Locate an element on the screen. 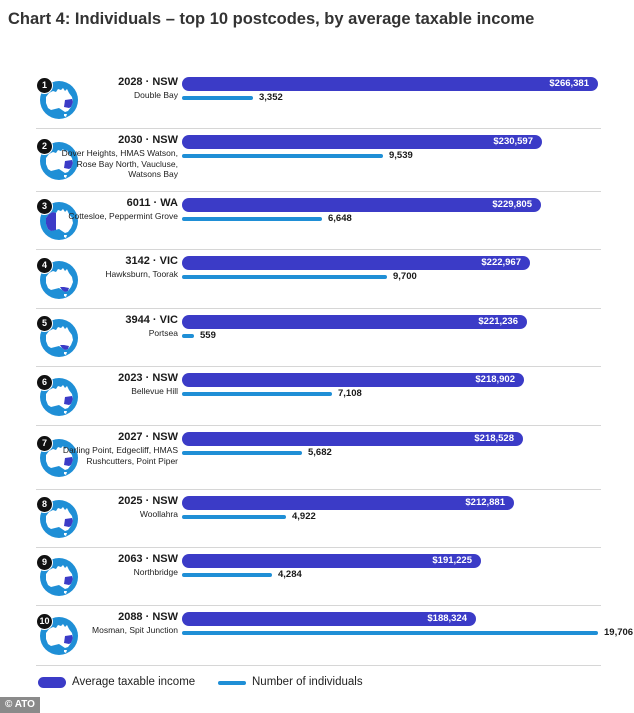  income-bar: $222,967 is located at coordinates (356, 263).